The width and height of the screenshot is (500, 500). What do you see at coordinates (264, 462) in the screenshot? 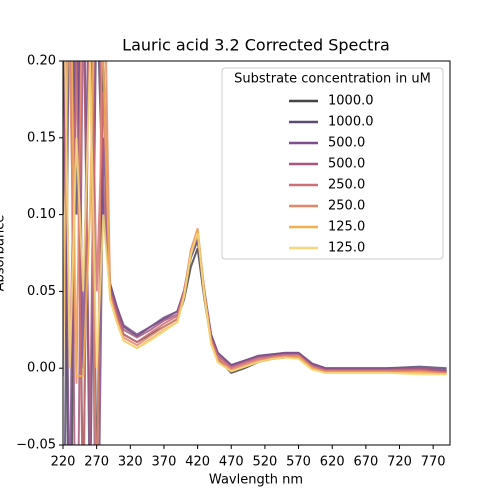
I see `x-tick-label: 520` at bounding box center [264, 462].